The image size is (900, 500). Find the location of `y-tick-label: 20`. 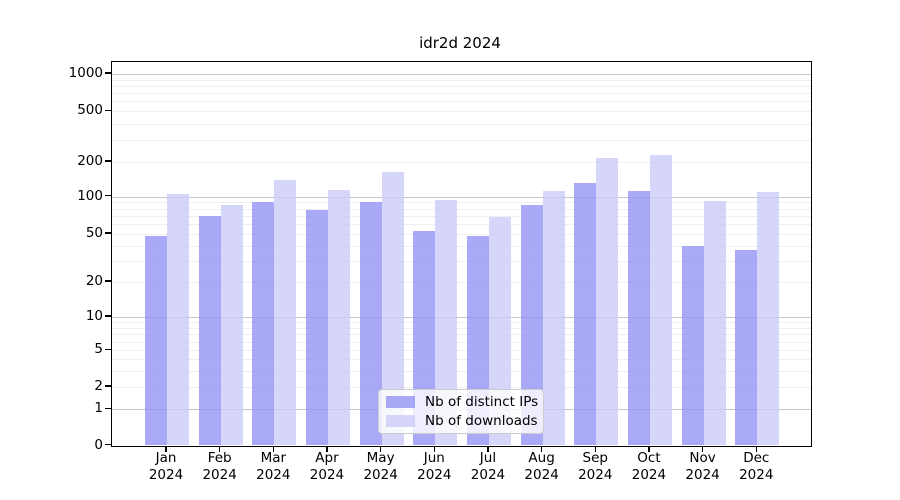

y-tick-label: 20 is located at coordinates (94, 280).